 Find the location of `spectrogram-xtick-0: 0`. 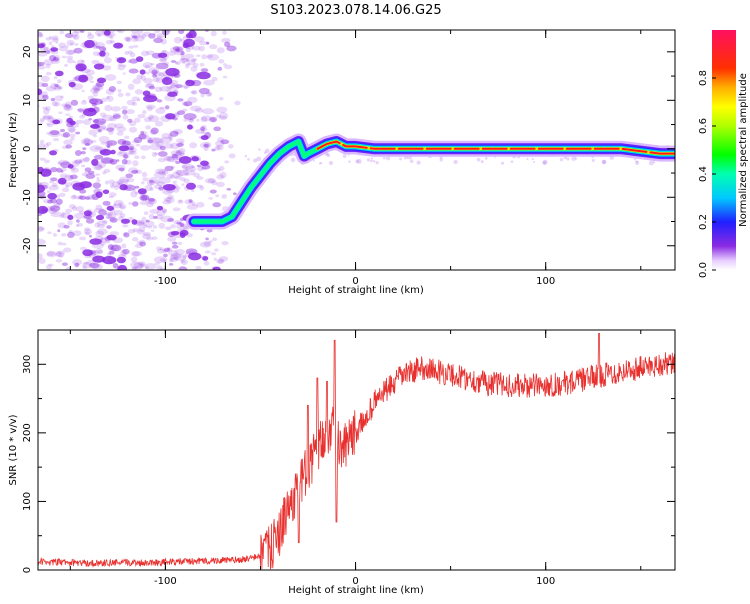

spectrogram-xtick-0: 0 is located at coordinates (355, 281).